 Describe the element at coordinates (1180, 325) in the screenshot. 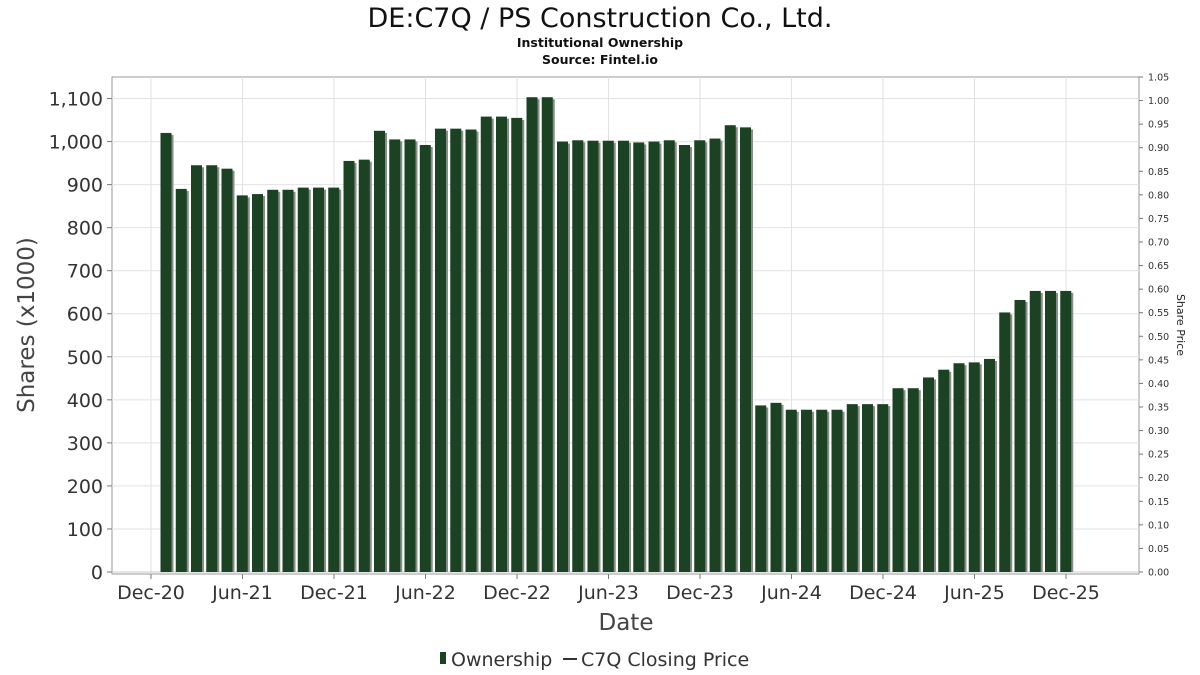

I see `y2-axis-label: Share Price` at that location.